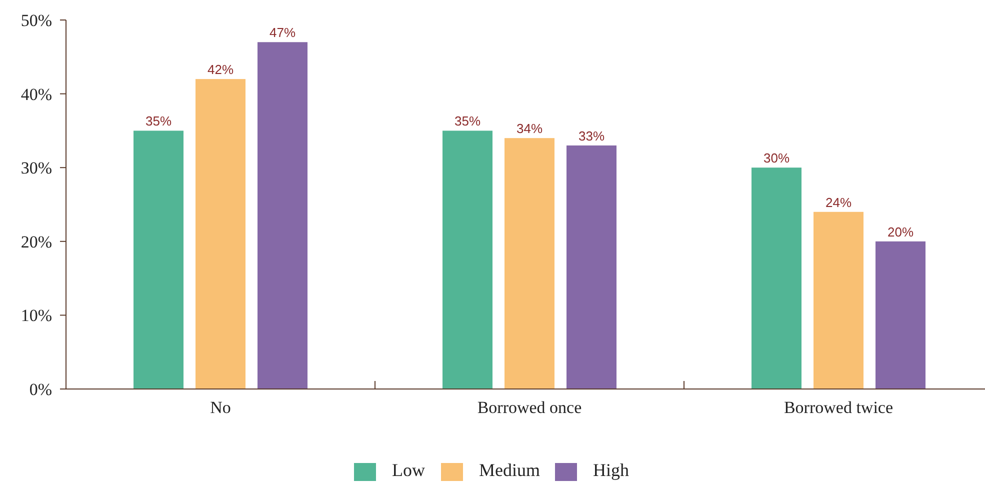 This screenshot has height=484, width=985. I want to click on text: 33%, so click(591, 136).